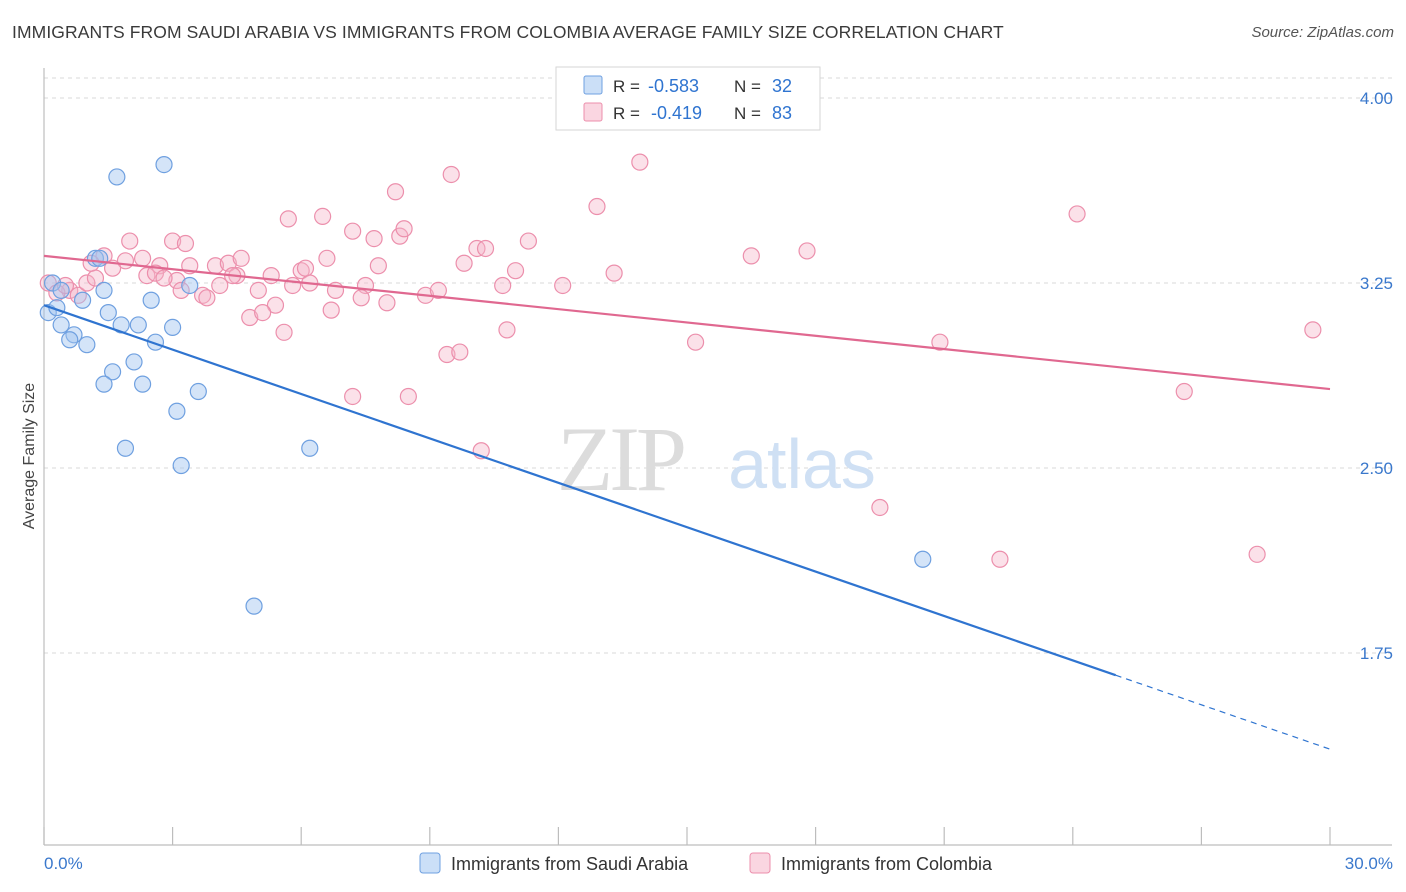  What do you see at coordinates (802, 464) in the screenshot?
I see `watermark-atlas: atlas` at bounding box center [802, 464].